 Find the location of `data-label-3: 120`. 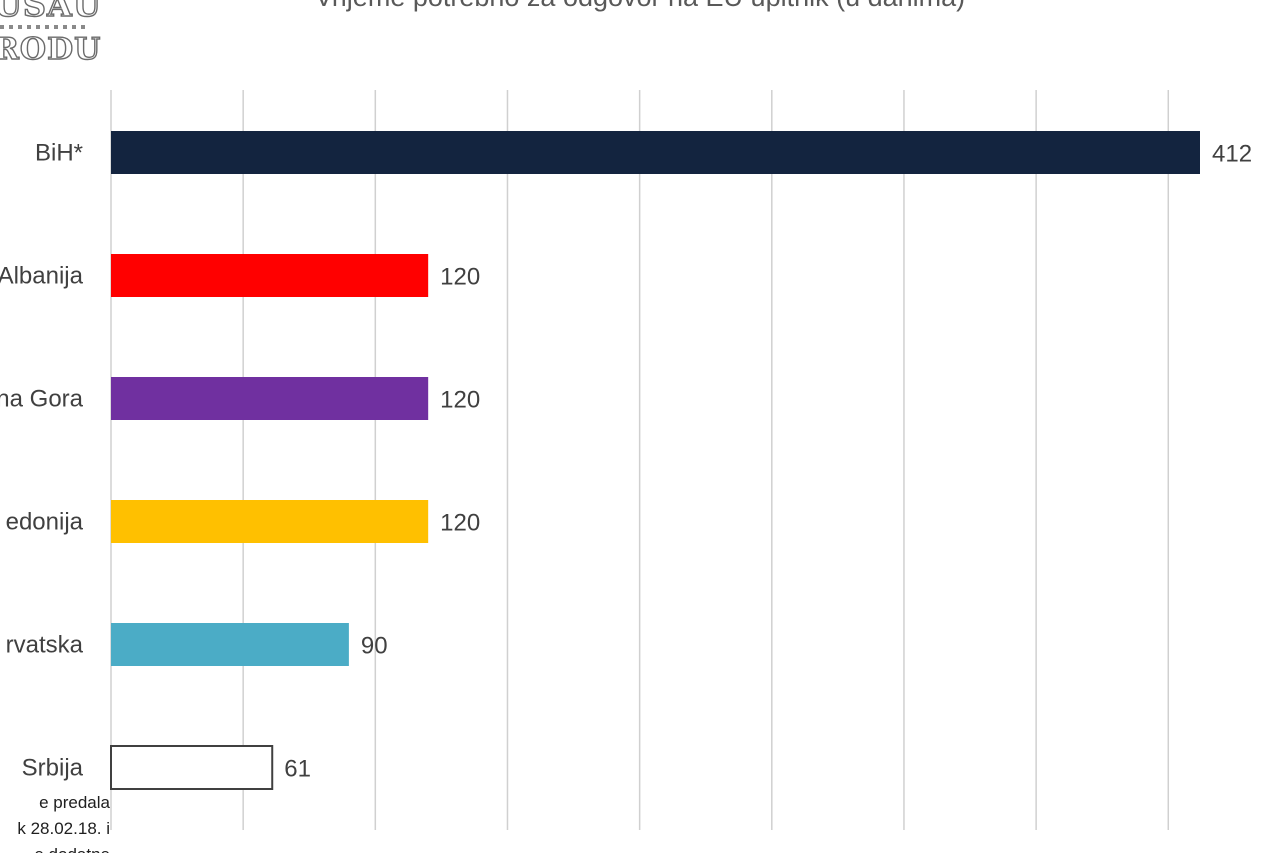

data-label-3: 120 is located at coordinates (460, 400).